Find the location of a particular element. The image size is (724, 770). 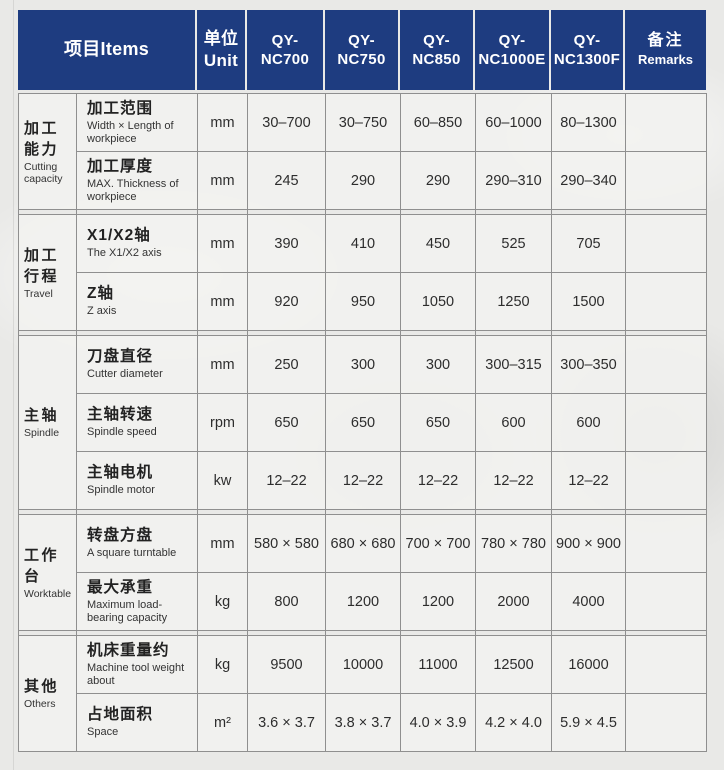

item-label-zh: 加工范围 is located at coordinates (120, 108).